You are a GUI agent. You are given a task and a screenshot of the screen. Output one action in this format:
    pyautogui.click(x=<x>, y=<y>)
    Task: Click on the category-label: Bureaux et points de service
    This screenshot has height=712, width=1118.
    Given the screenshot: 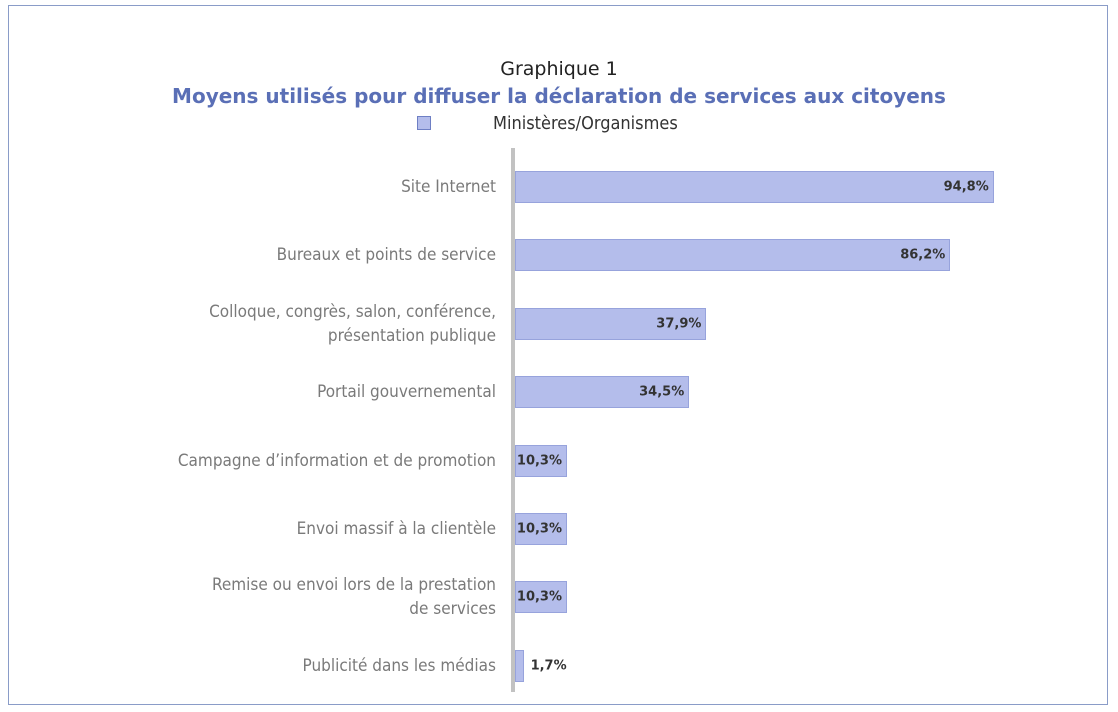 What is the action you would take?
    pyautogui.click(x=386, y=255)
    